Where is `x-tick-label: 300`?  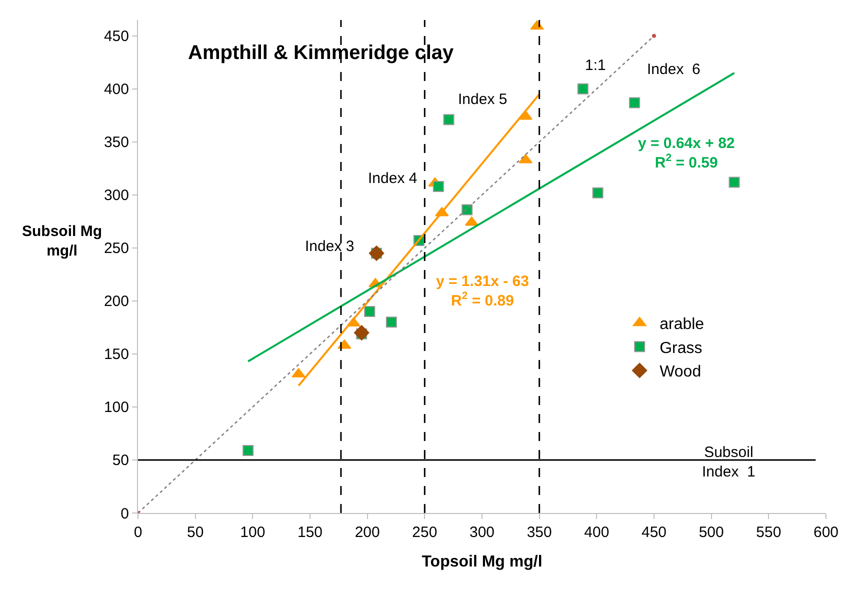
x-tick-label: 300 is located at coordinates (482, 532).